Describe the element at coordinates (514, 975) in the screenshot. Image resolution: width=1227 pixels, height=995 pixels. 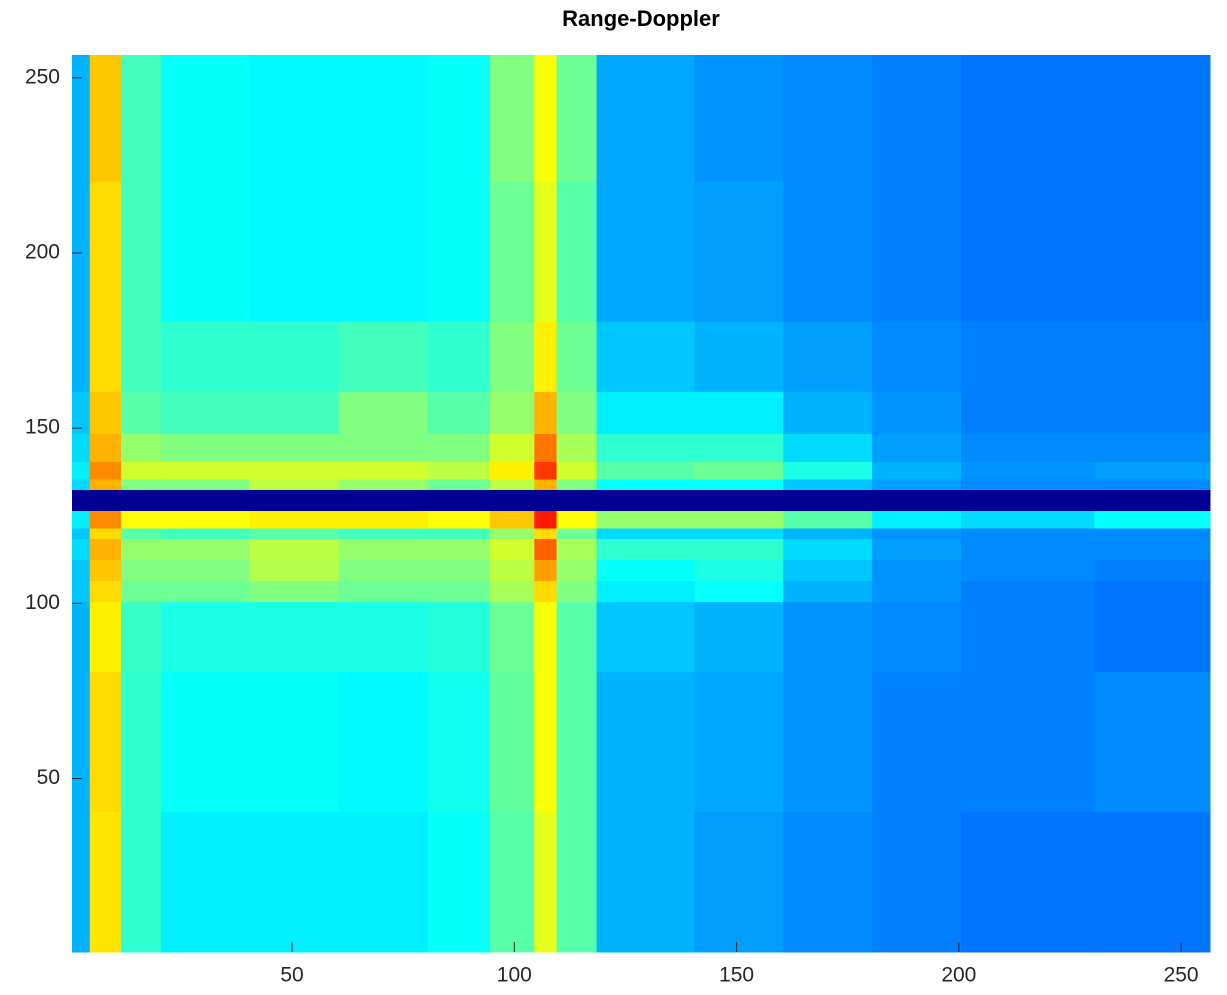
I see `x-tick-label: 100` at that location.